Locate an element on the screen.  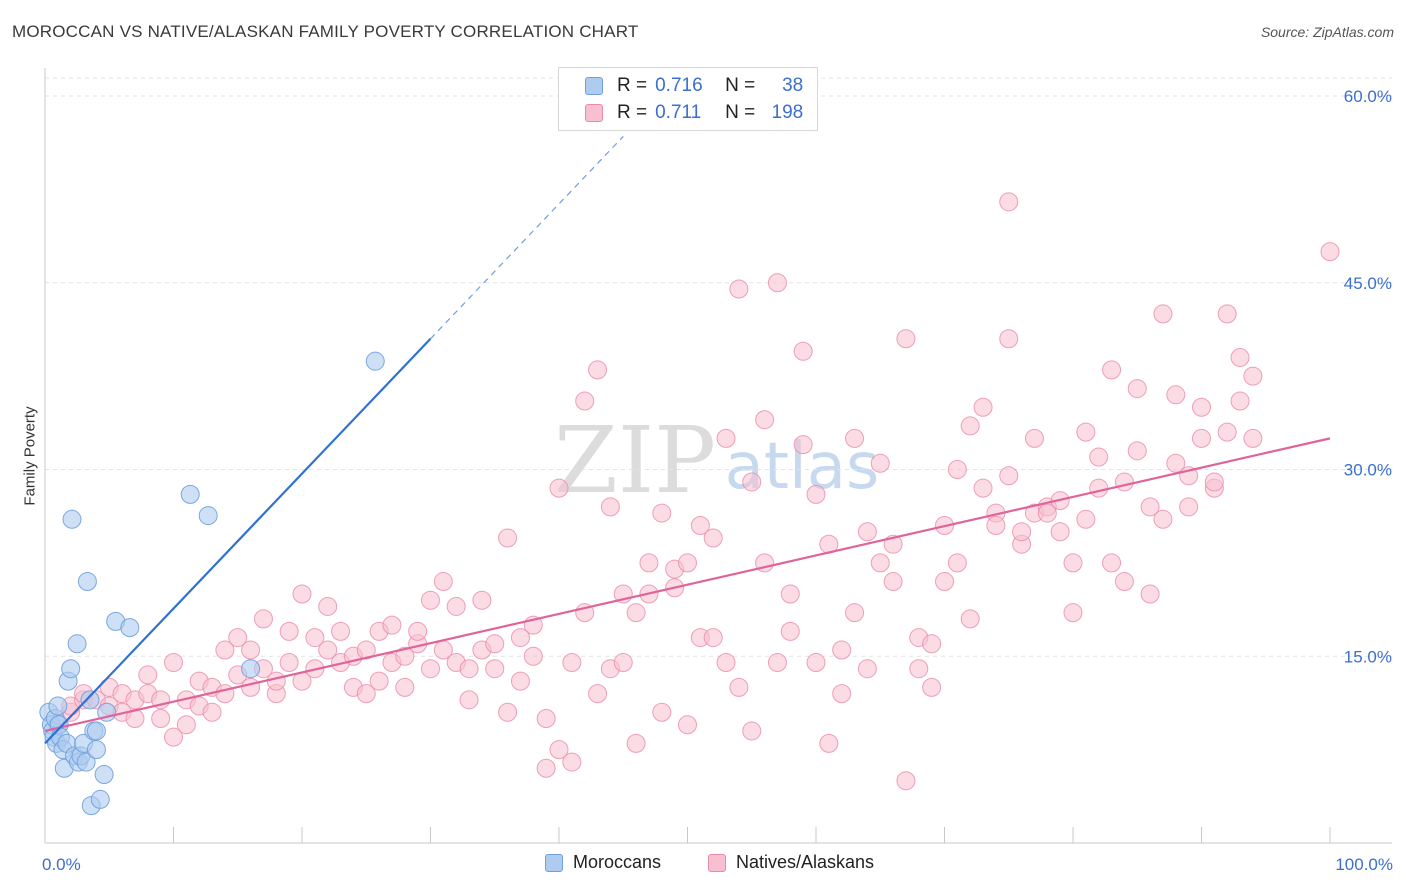
y-tick-label: 30.0% is located at coordinates (1368, 470).